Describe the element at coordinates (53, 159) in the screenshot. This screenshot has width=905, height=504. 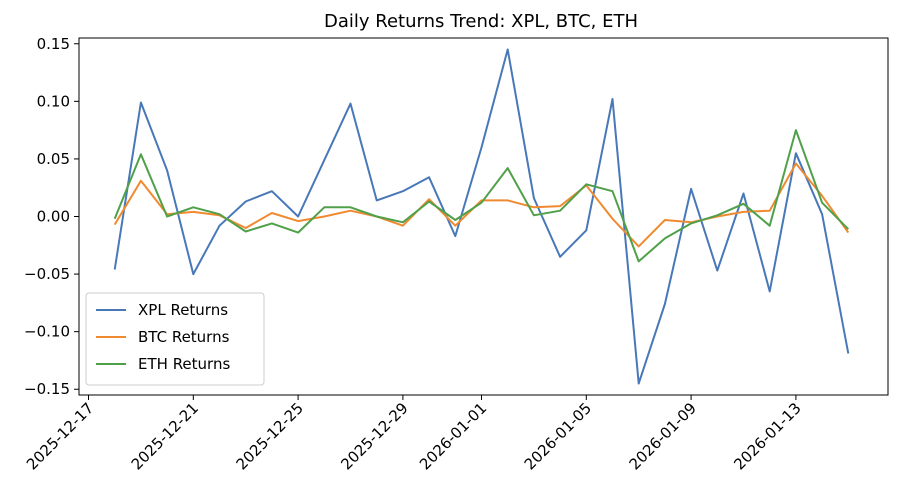
I see `y-tick-label: 0.05` at that location.